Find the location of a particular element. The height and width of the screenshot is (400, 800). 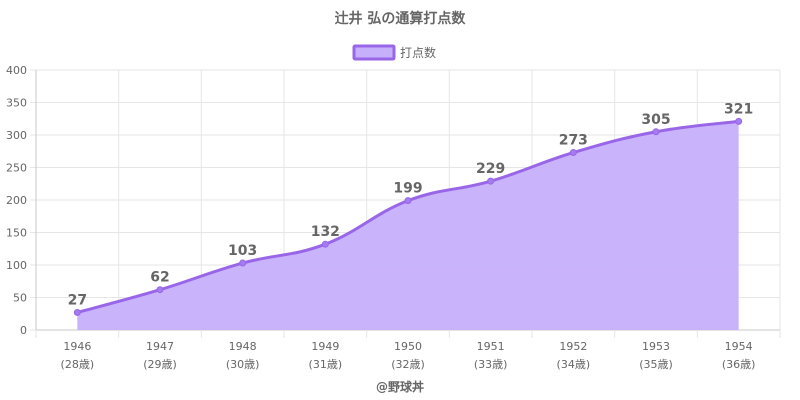

data-label: 103 is located at coordinates (242, 251).